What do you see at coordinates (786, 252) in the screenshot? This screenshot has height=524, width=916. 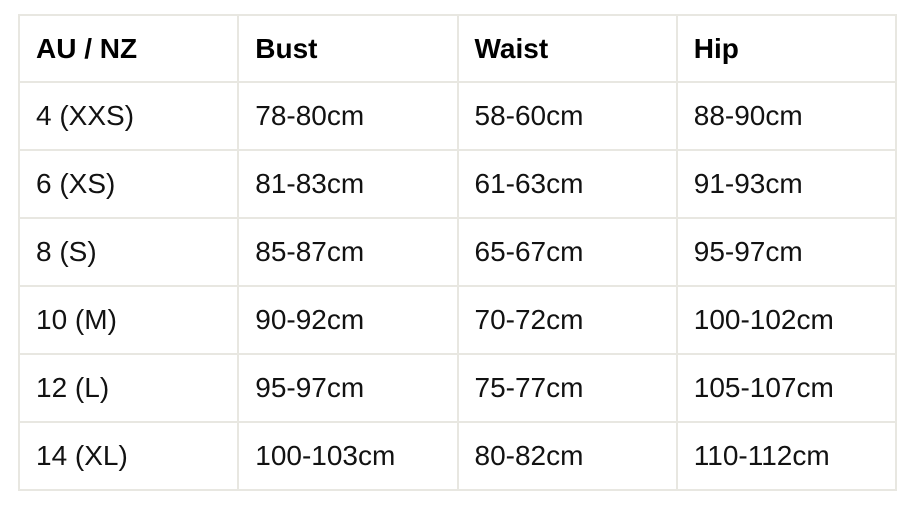 I see `hip-cell: 95-97cm` at bounding box center [786, 252].